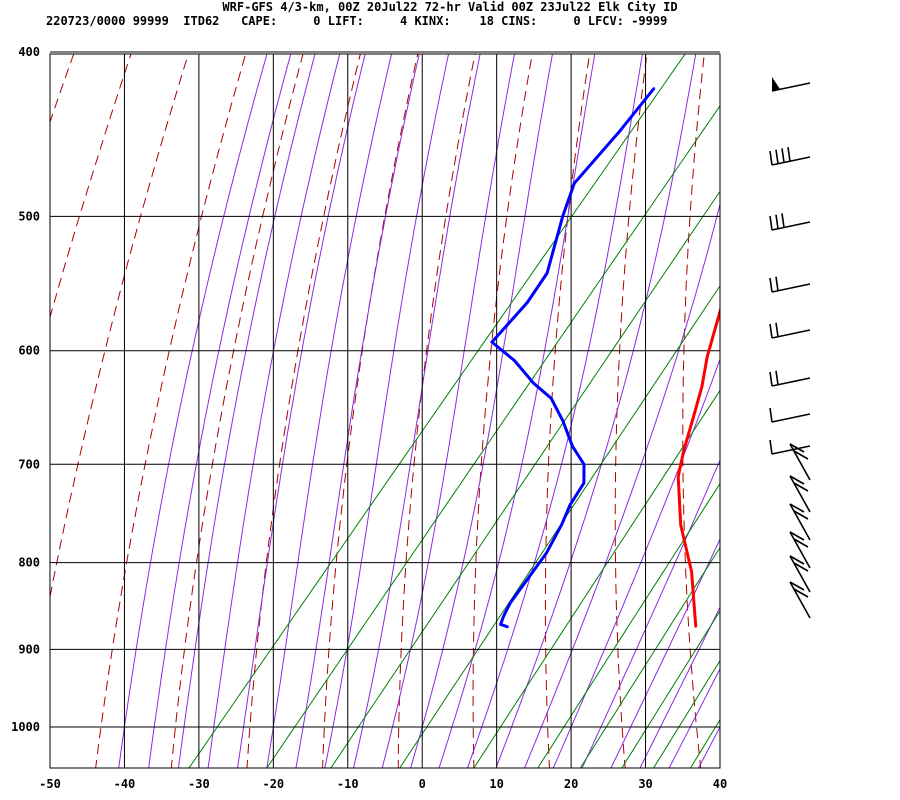  I want to click on pressure-tick-label: 800, so click(29, 563).